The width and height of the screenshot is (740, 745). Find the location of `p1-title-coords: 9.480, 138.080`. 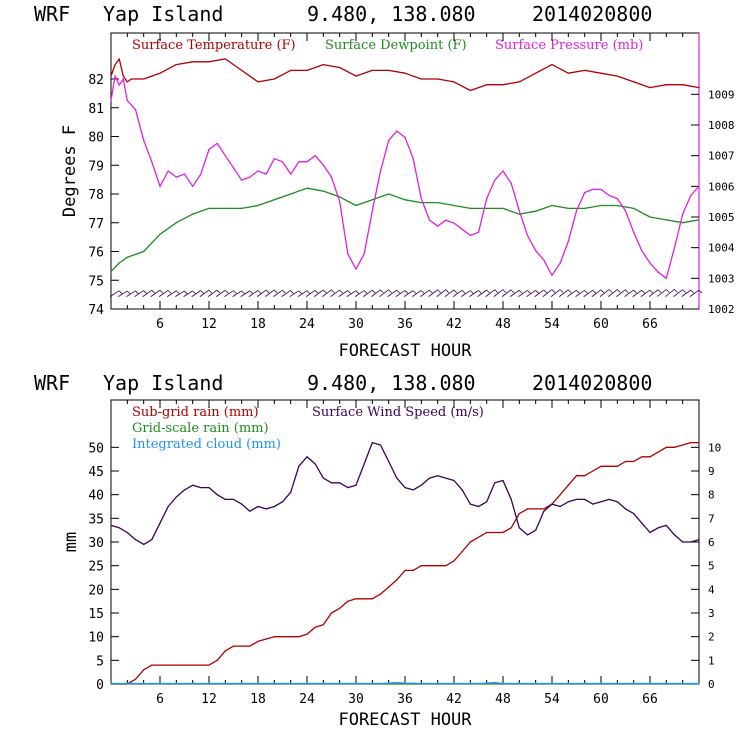

p1-title-coords: 9.480, 138.080 is located at coordinates (391, 14).